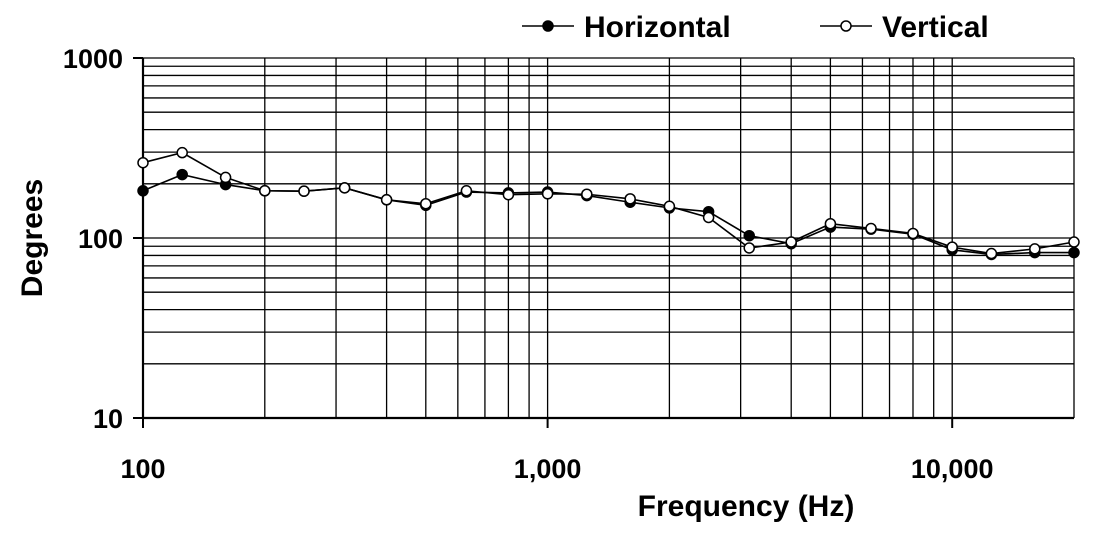 The image size is (1097, 533). I want to click on x-tick-label: 1,000, so click(548, 469).